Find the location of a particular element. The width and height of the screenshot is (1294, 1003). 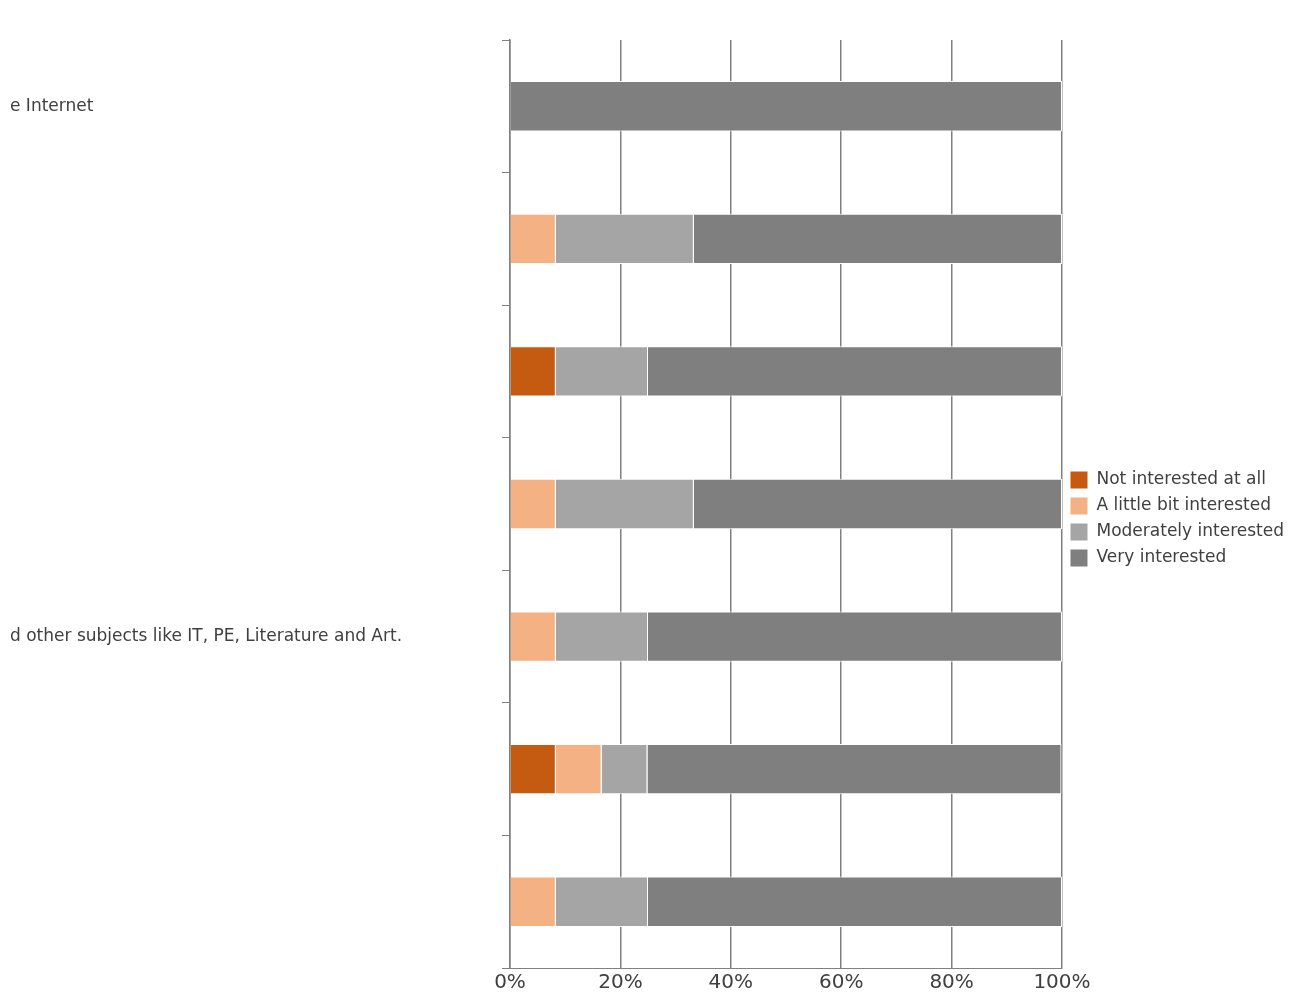

x-tick-label: 0% is located at coordinates (510, 981).